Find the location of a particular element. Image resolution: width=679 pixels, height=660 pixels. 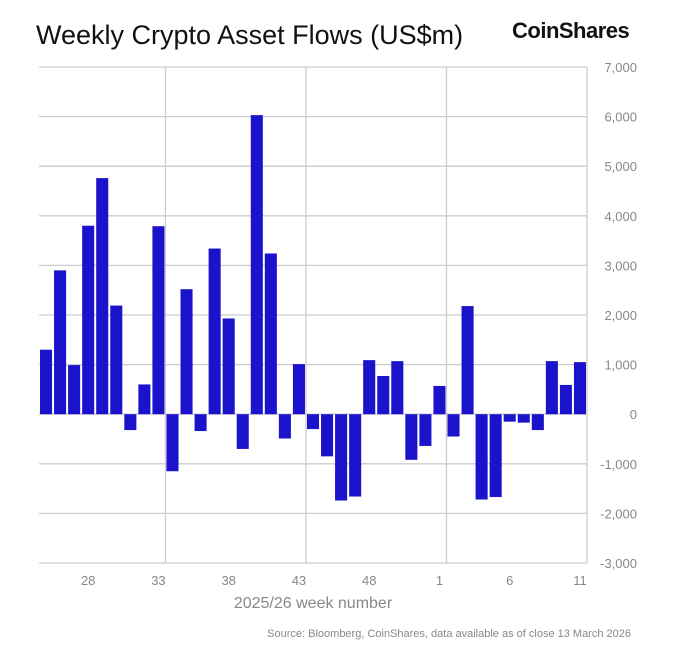

y-tick-label: -1,000 is located at coordinates (618, 464).